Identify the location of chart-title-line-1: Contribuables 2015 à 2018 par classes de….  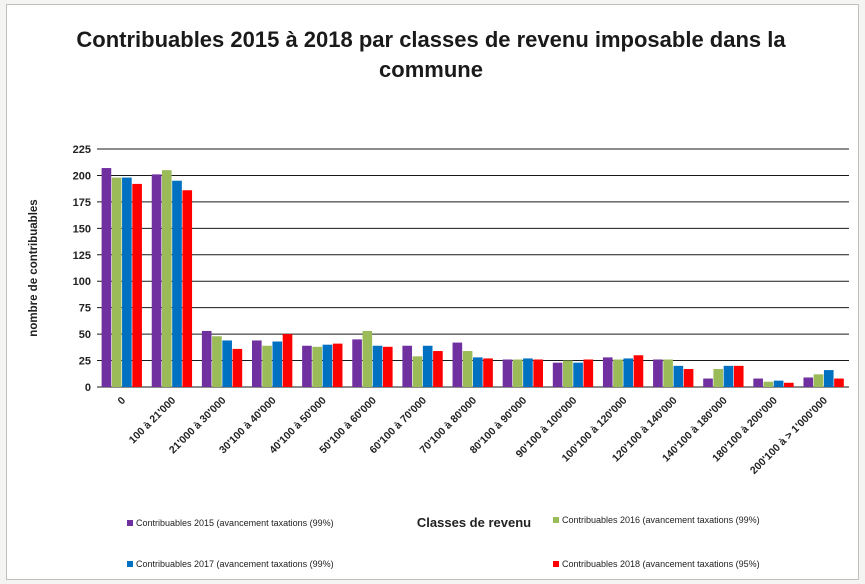
(431, 39).